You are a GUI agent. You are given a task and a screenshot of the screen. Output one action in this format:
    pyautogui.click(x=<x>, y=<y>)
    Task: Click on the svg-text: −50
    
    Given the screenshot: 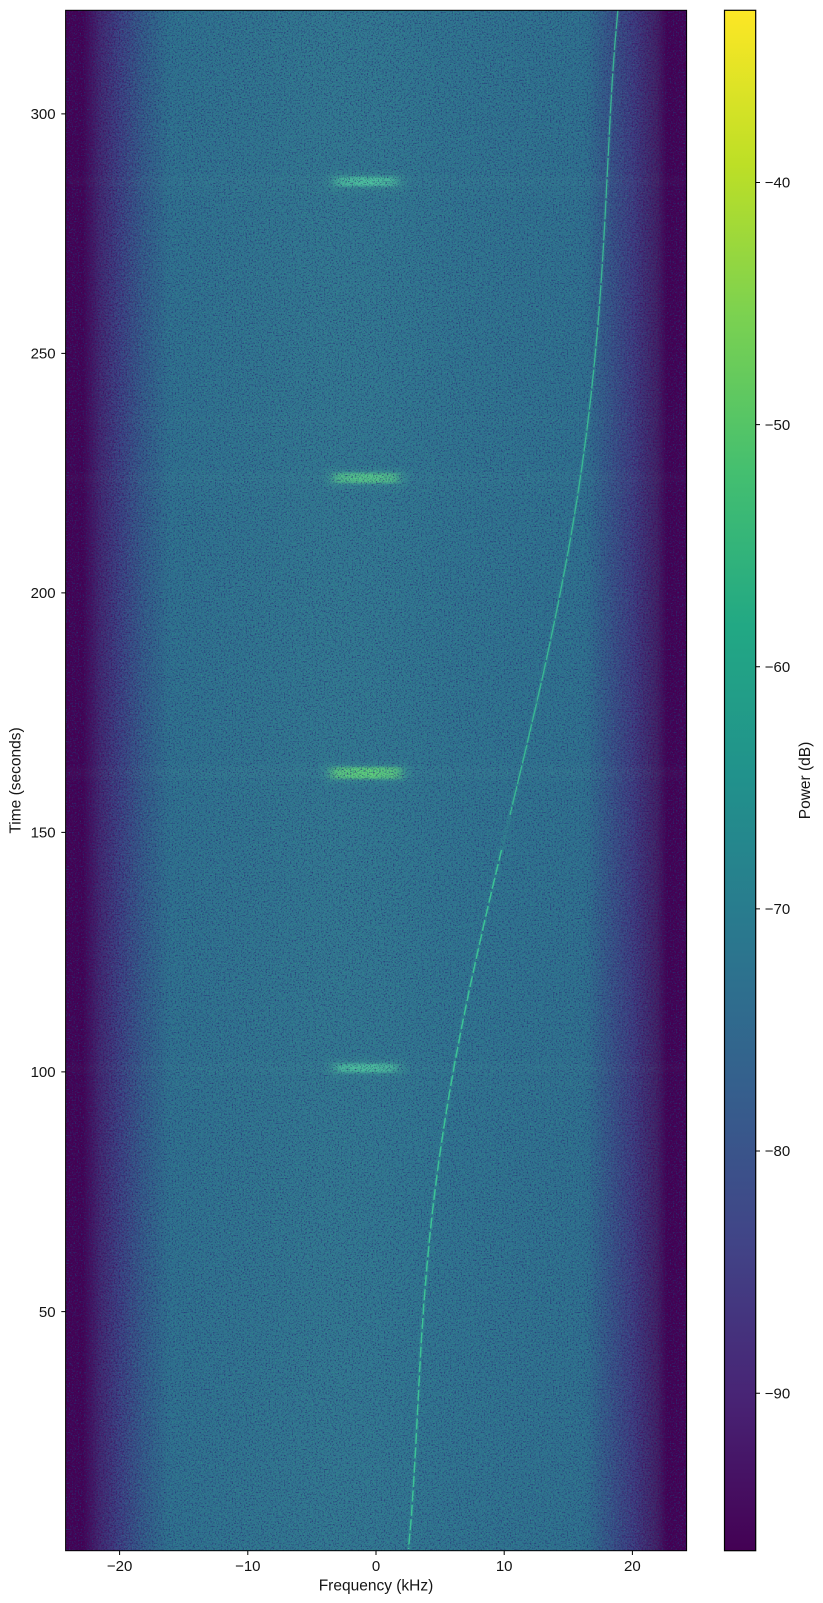 What is the action you would take?
    pyautogui.click(x=777, y=425)
    